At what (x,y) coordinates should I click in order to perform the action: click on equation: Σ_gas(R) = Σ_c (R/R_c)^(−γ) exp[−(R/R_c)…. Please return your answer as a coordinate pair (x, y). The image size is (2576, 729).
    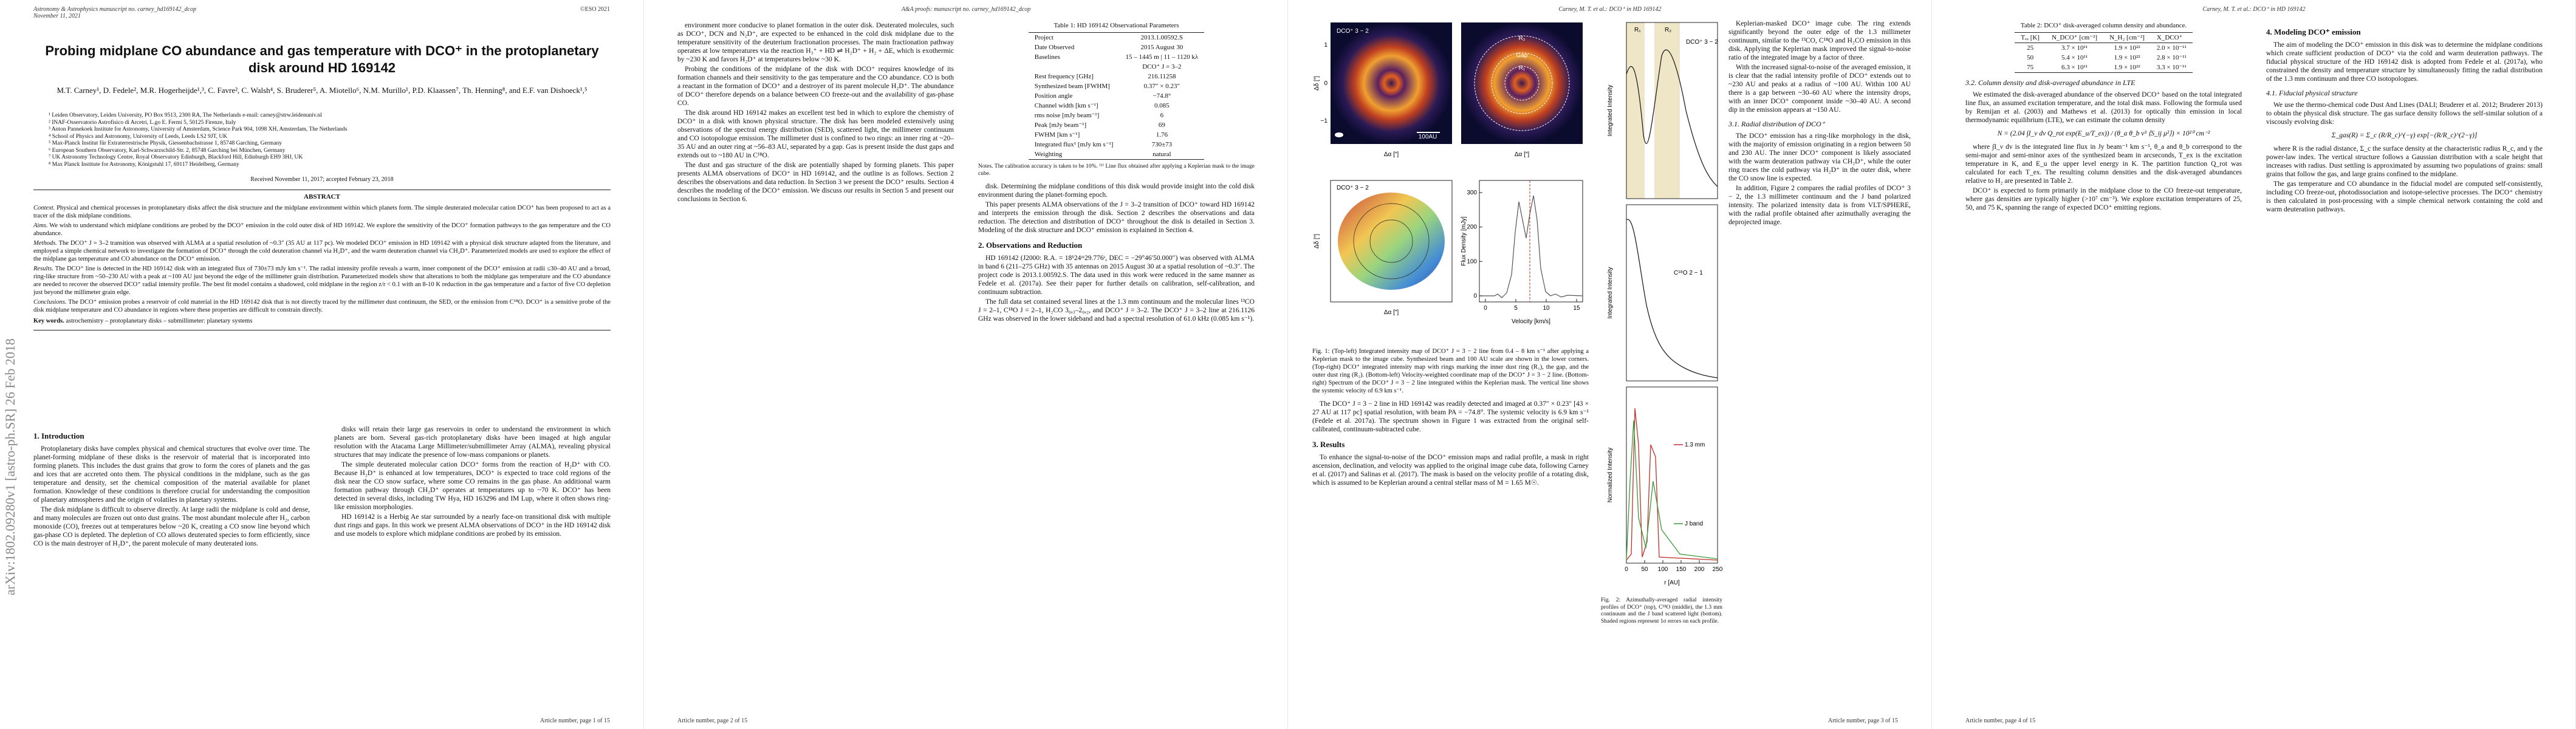
    Looking at the image, I should click on (2404, 135).